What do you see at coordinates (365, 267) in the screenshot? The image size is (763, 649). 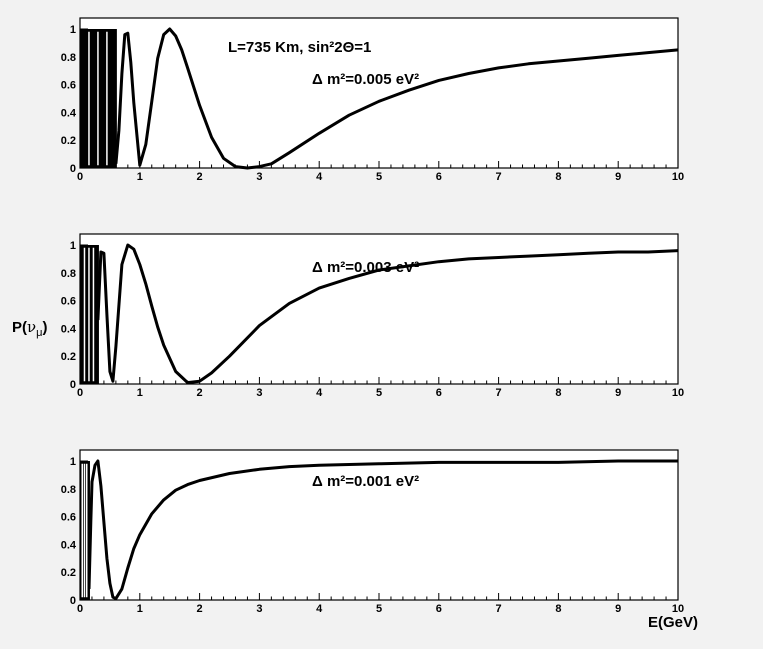 I see `annotation-dm2: Δ m²=0.003 eV²` at bounding box center [365, 267].